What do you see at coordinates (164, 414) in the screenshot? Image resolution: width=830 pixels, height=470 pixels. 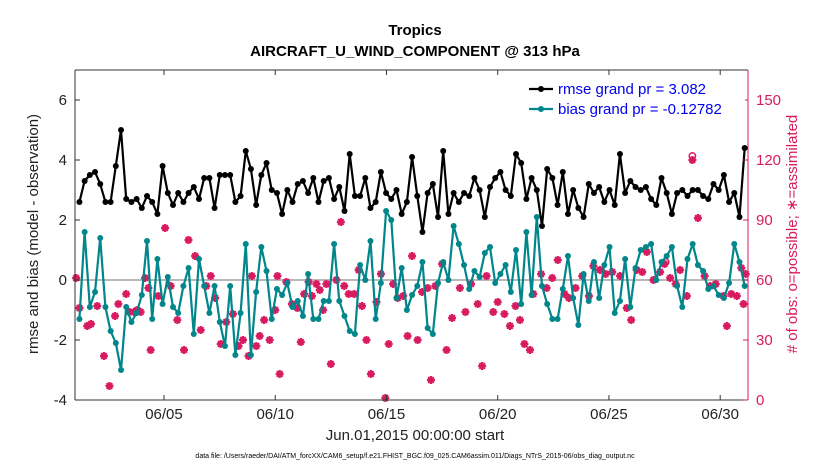 I see `x-tick-label: 06/05` at bounding box center [164, 414].